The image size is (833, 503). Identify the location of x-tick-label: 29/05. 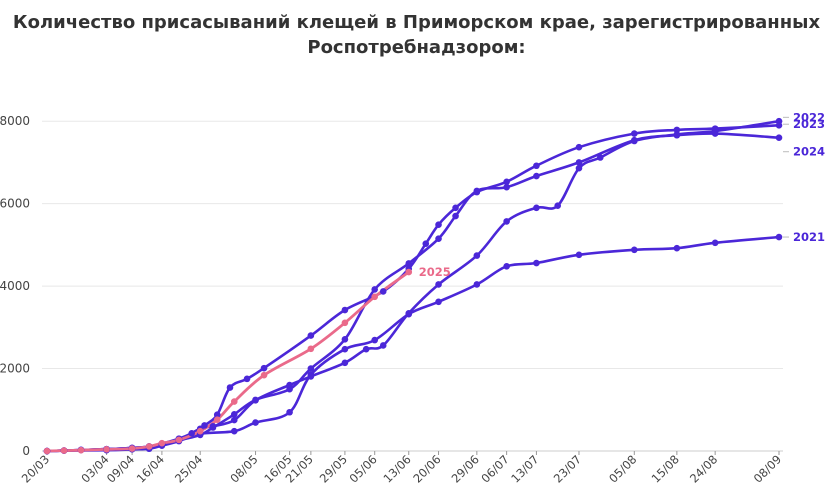
(333, 468).